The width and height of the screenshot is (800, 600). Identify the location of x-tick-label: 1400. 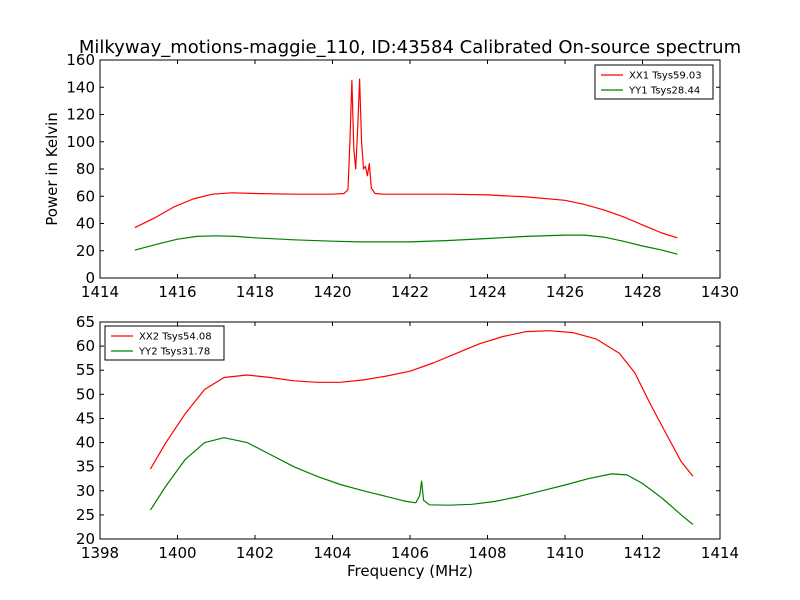
(177, 553).